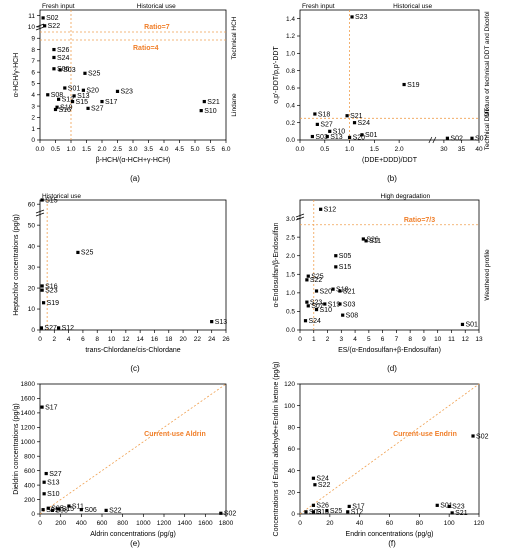  Describe the element at coordinates (451, 339) in the screenshot. I see `x-tick-label: 11` at that location.